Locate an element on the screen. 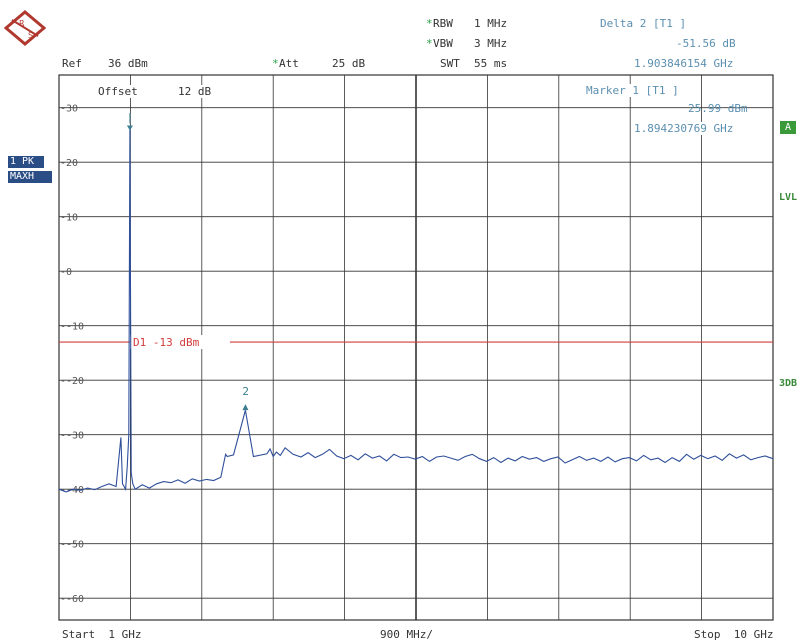  y-tick-label: -20 is located at coordinates (69, 163).